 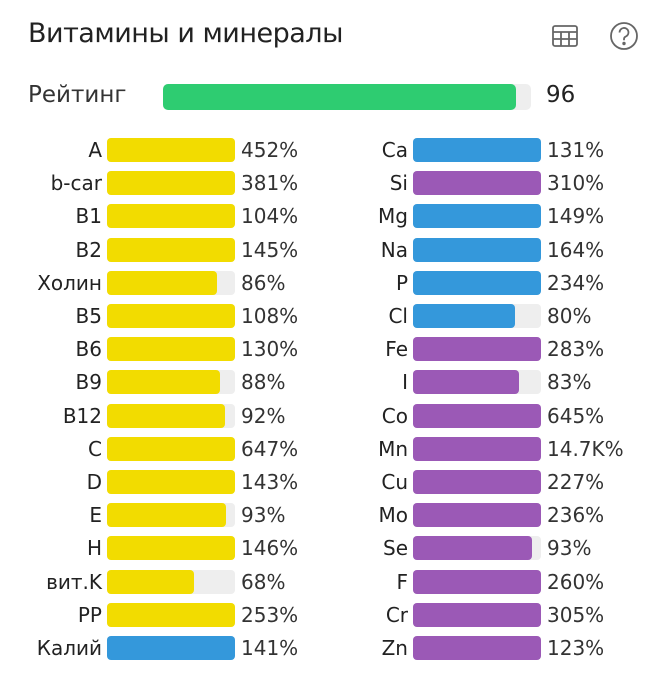 What do you see at coordinates (393, 216) in the screenshot?
I see `nutrient-label: Mg` at bounding box center [393, 216].